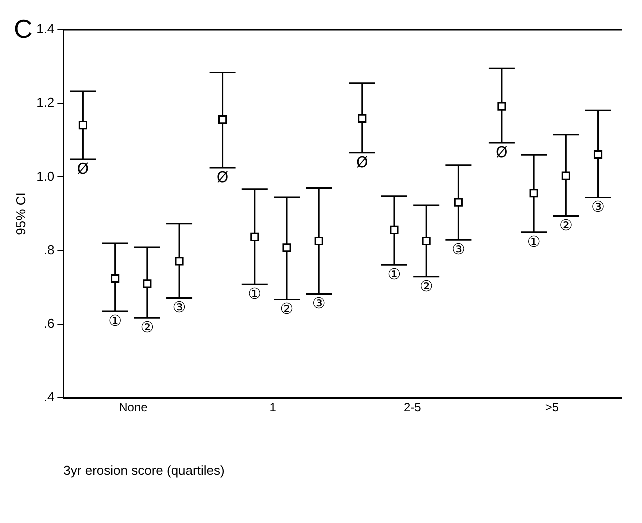 This screenshot has width=642, height=523. Describe the element at coordinates (273, 407) in the screenshot. I see `x-tick-label: 1` at that location.